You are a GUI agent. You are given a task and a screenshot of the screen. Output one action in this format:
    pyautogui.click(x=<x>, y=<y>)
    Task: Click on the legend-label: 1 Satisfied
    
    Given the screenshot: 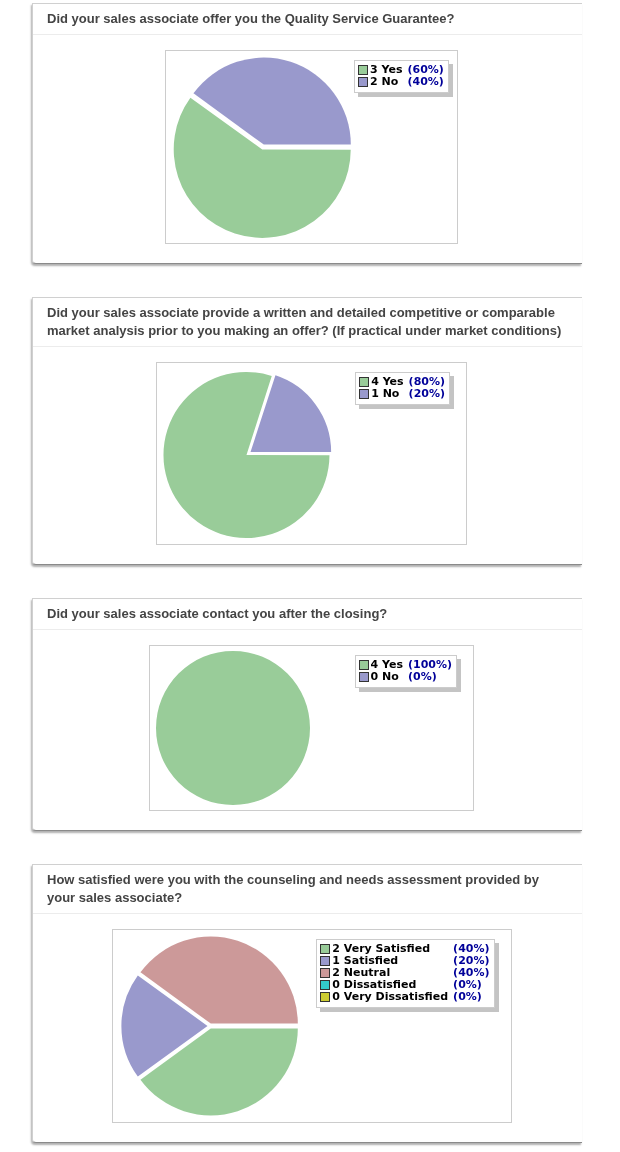 What is the action you would take?
    pyautogui.click(x=365, y=960)
    